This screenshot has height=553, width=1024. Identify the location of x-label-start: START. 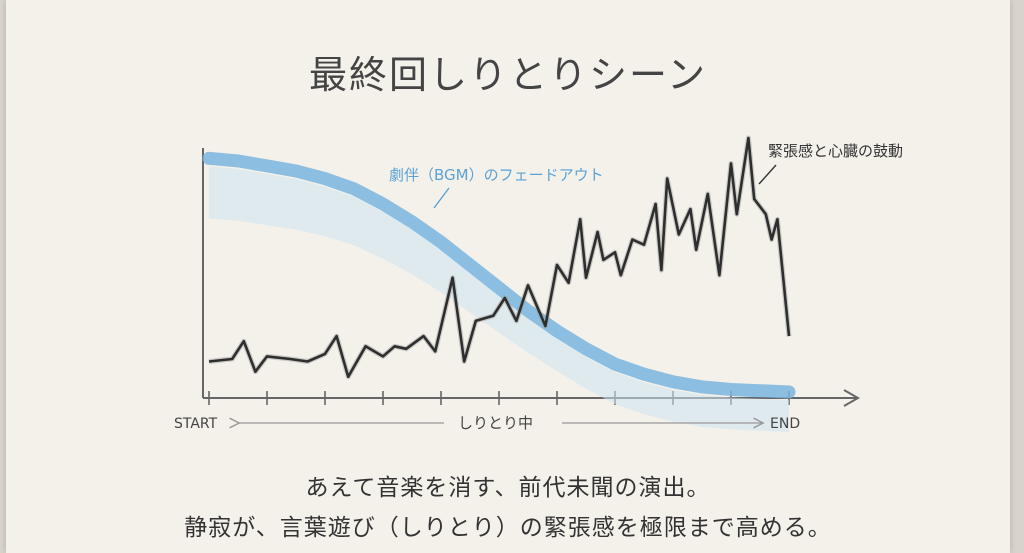
(196, 424).